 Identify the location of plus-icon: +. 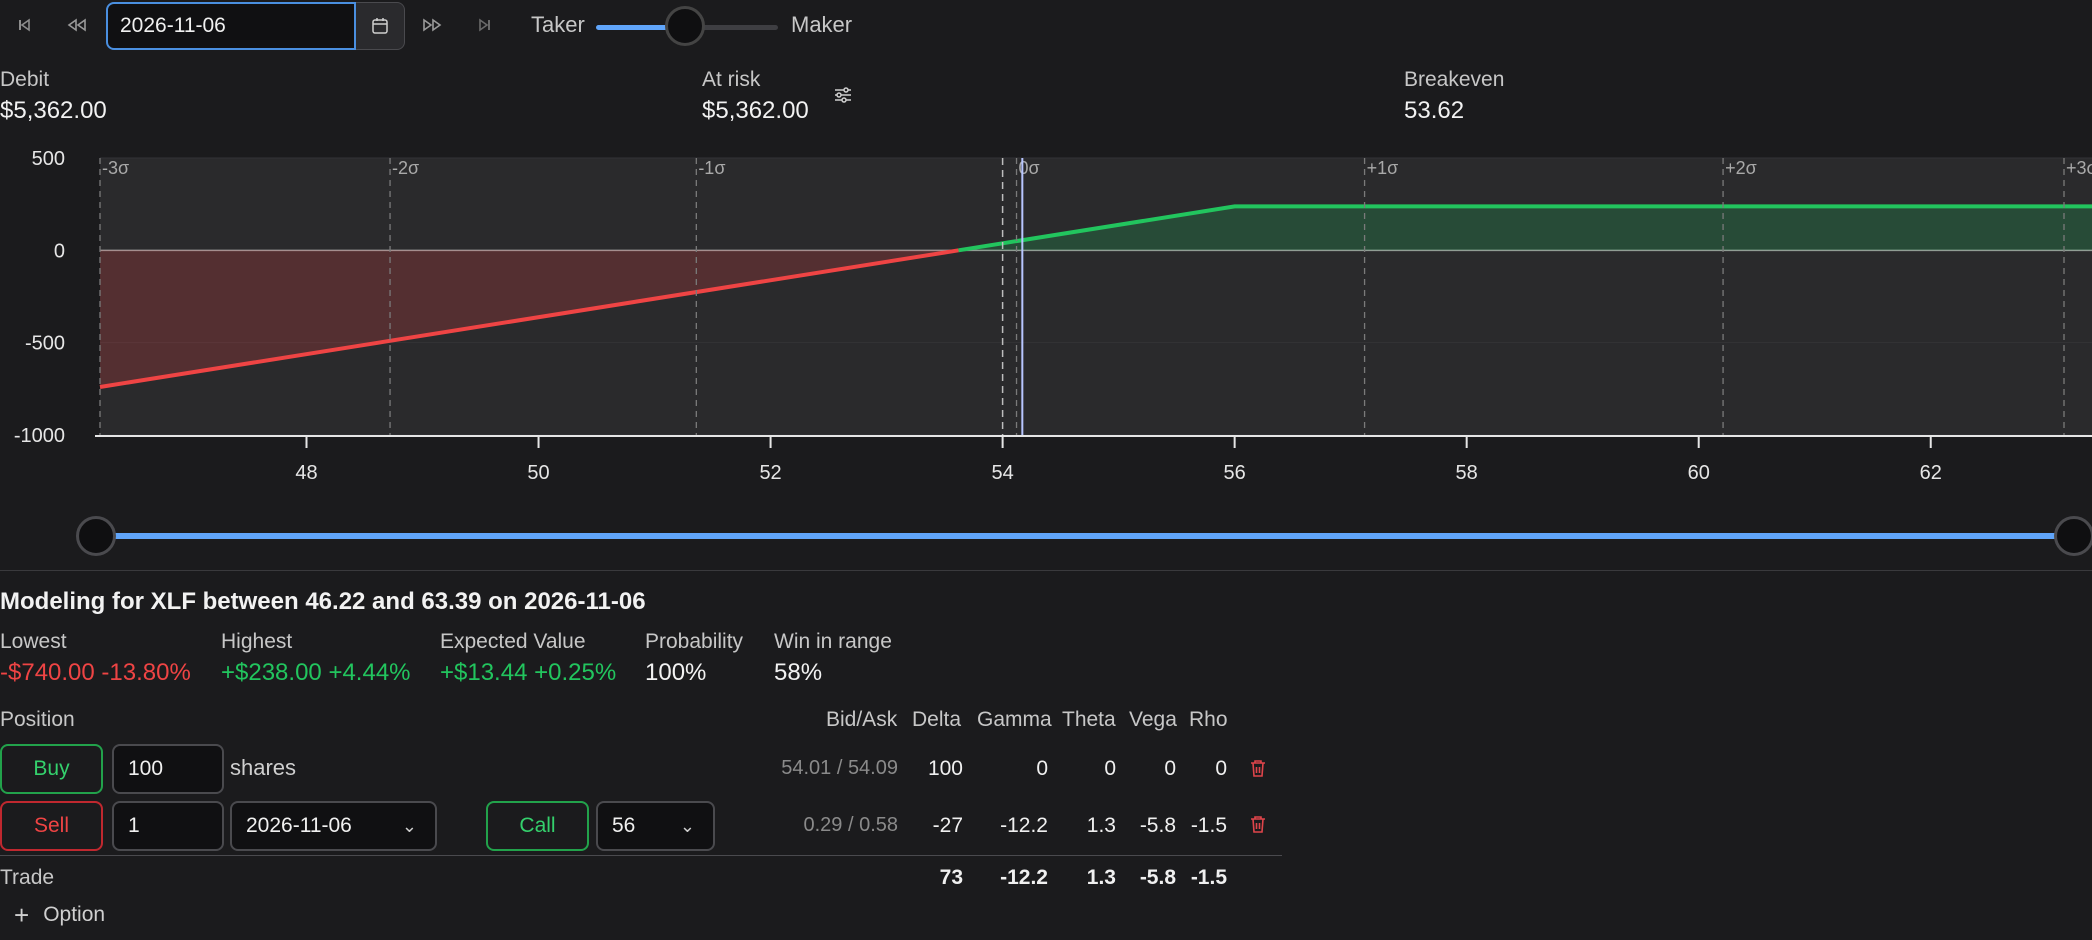
(22, 915).